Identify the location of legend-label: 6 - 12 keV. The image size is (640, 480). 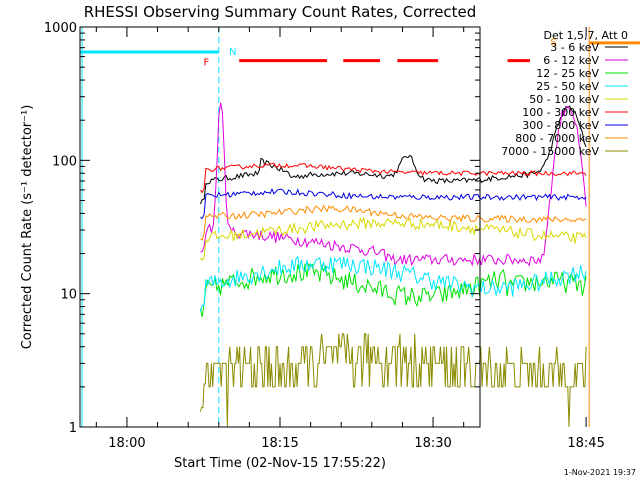
(571, 60).